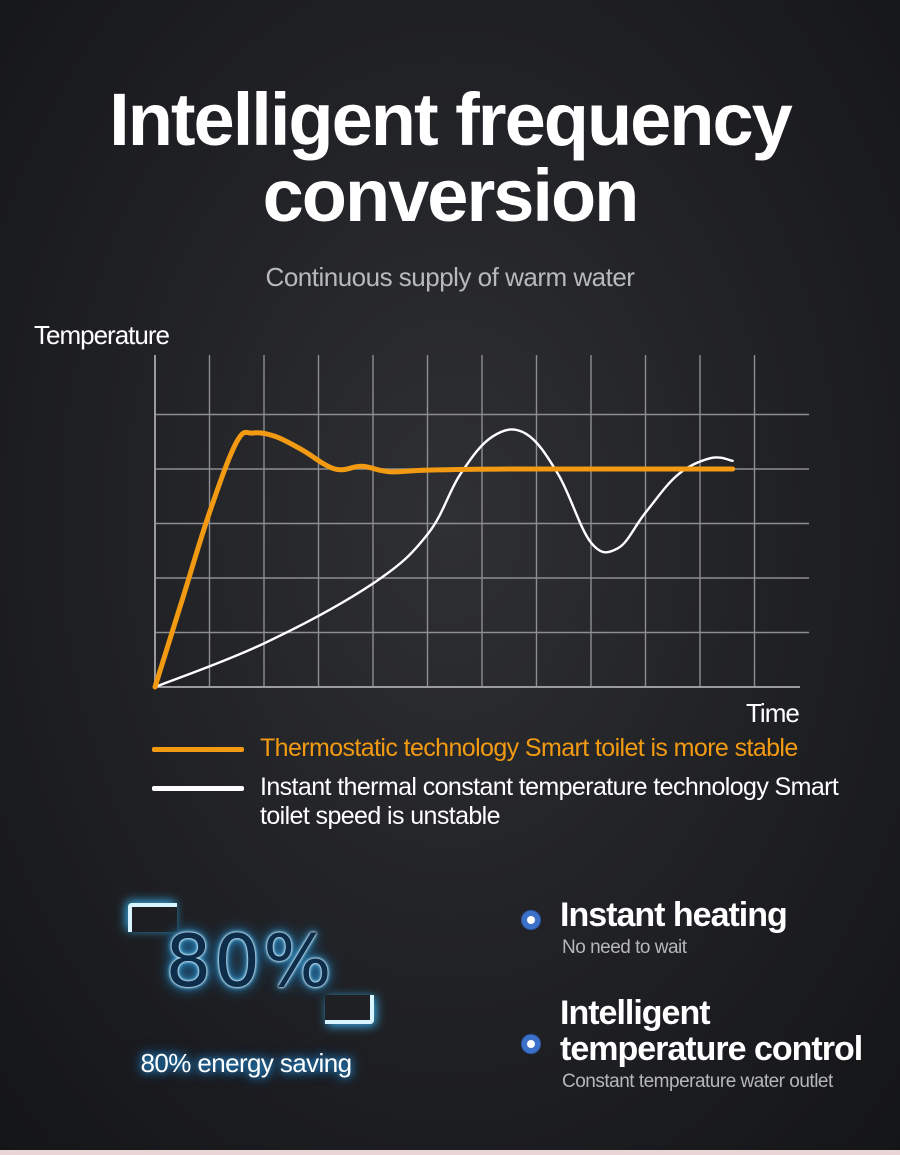  What do you see at coordinates (102, 335) in the screenshot?
I see `y-axis-label: Temperature` at bounding box center [102, 335].